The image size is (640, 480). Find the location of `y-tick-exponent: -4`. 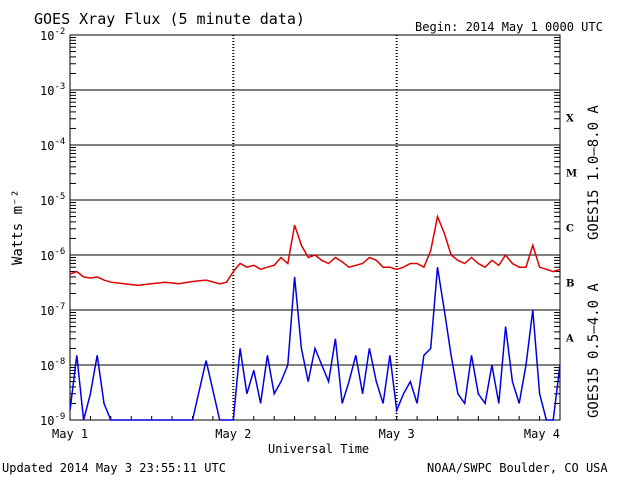

y-tick-exponent: -4 is located at coordinates (59, 142).